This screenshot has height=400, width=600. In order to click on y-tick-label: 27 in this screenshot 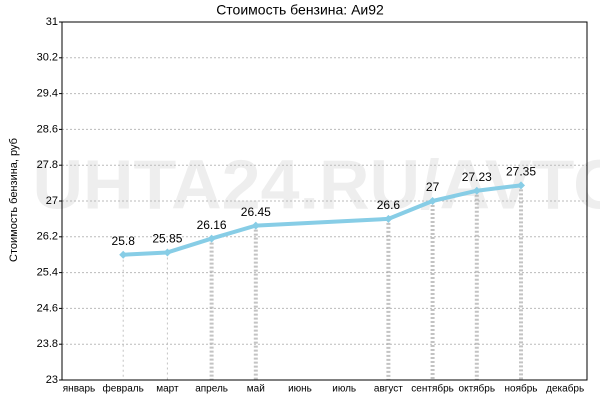, I will do `click(52, 201)`.